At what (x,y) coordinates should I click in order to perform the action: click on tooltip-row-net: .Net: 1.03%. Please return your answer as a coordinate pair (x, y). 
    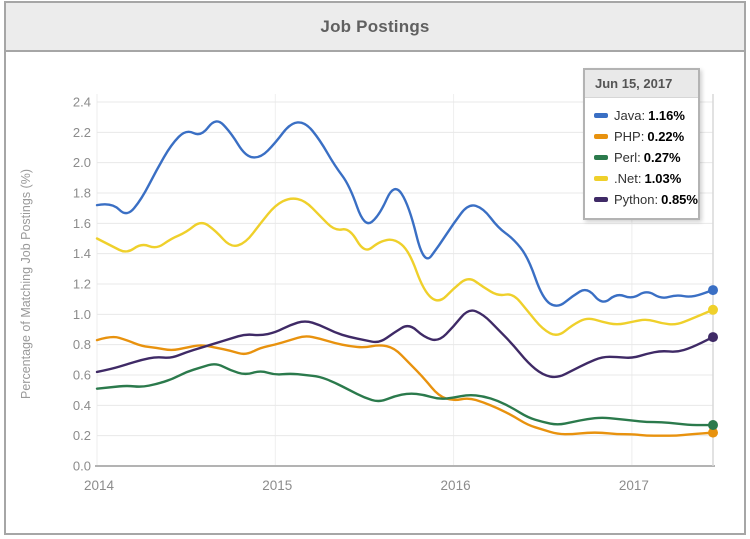
    Looking at the image, I should click on (641, 178).